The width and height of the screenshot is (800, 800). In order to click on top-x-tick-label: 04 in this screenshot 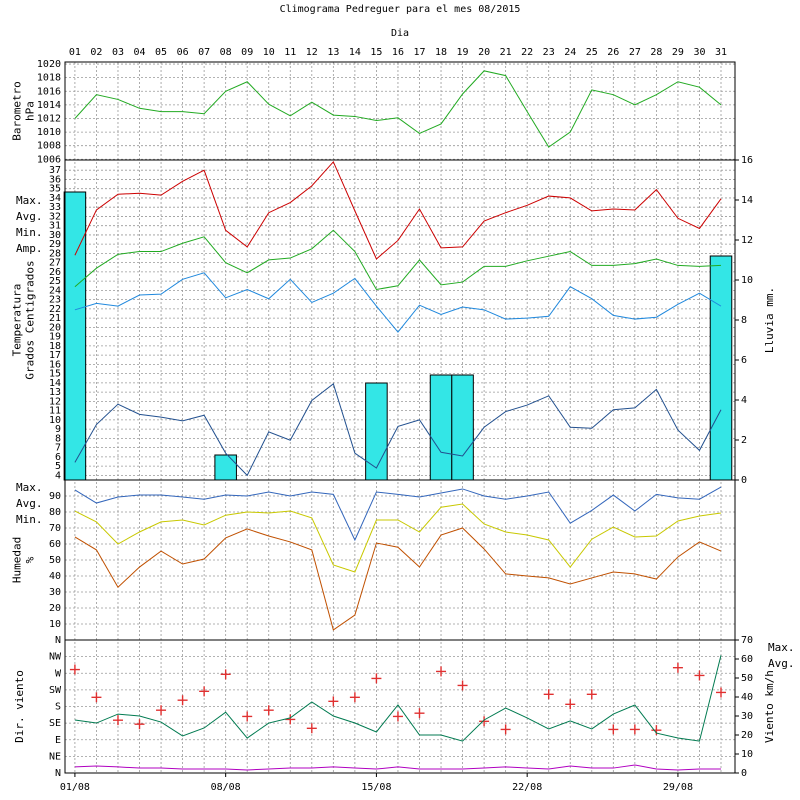, I will do `click(139, 52)`.